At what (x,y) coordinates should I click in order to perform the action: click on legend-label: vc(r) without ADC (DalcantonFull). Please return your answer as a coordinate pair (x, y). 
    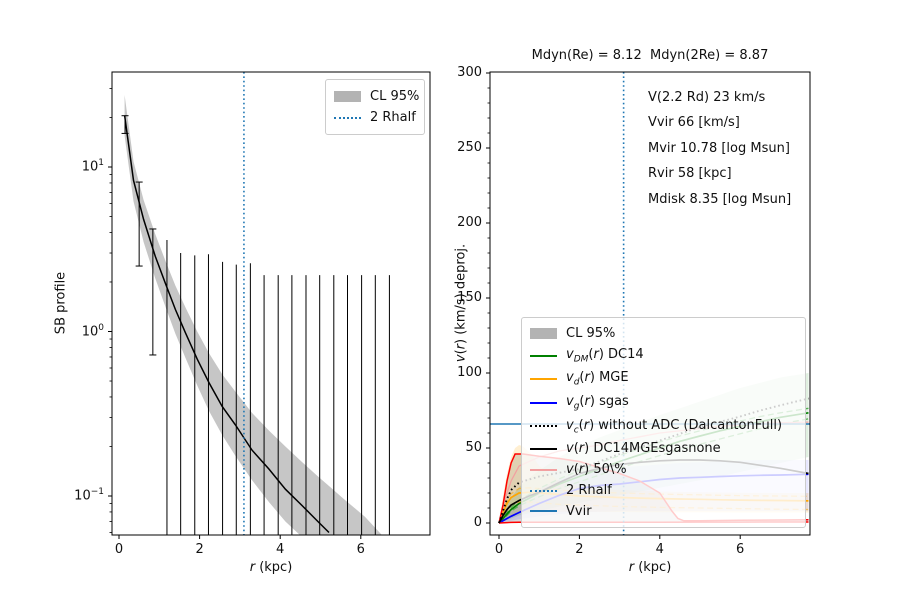
    Looking at the image, I should click on (674, 426).